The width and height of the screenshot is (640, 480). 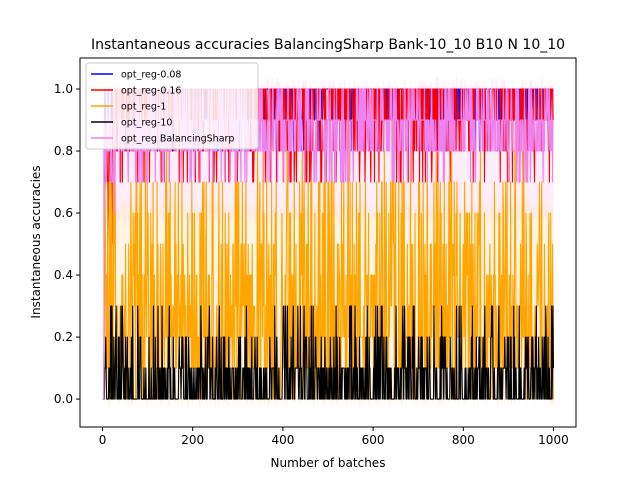 What do you see at coordinates (63, 399) in the screenshot?
I see `y-tick-label: 0.0` at bounding box center [63, 399].